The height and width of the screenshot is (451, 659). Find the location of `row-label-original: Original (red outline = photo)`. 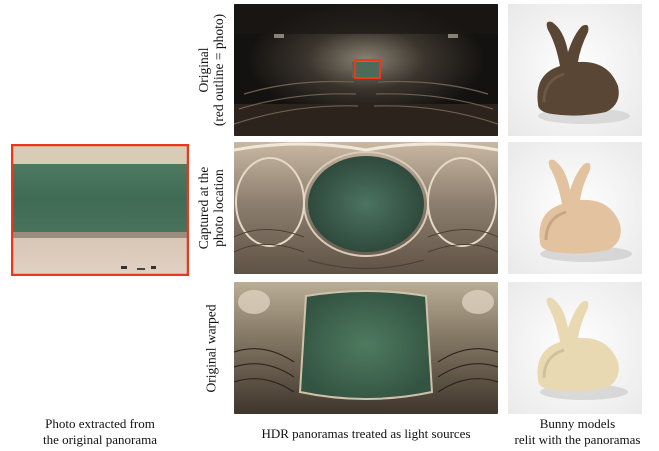

row-label-original: Original (red outline = photo) is located at coordinates (211, 70).